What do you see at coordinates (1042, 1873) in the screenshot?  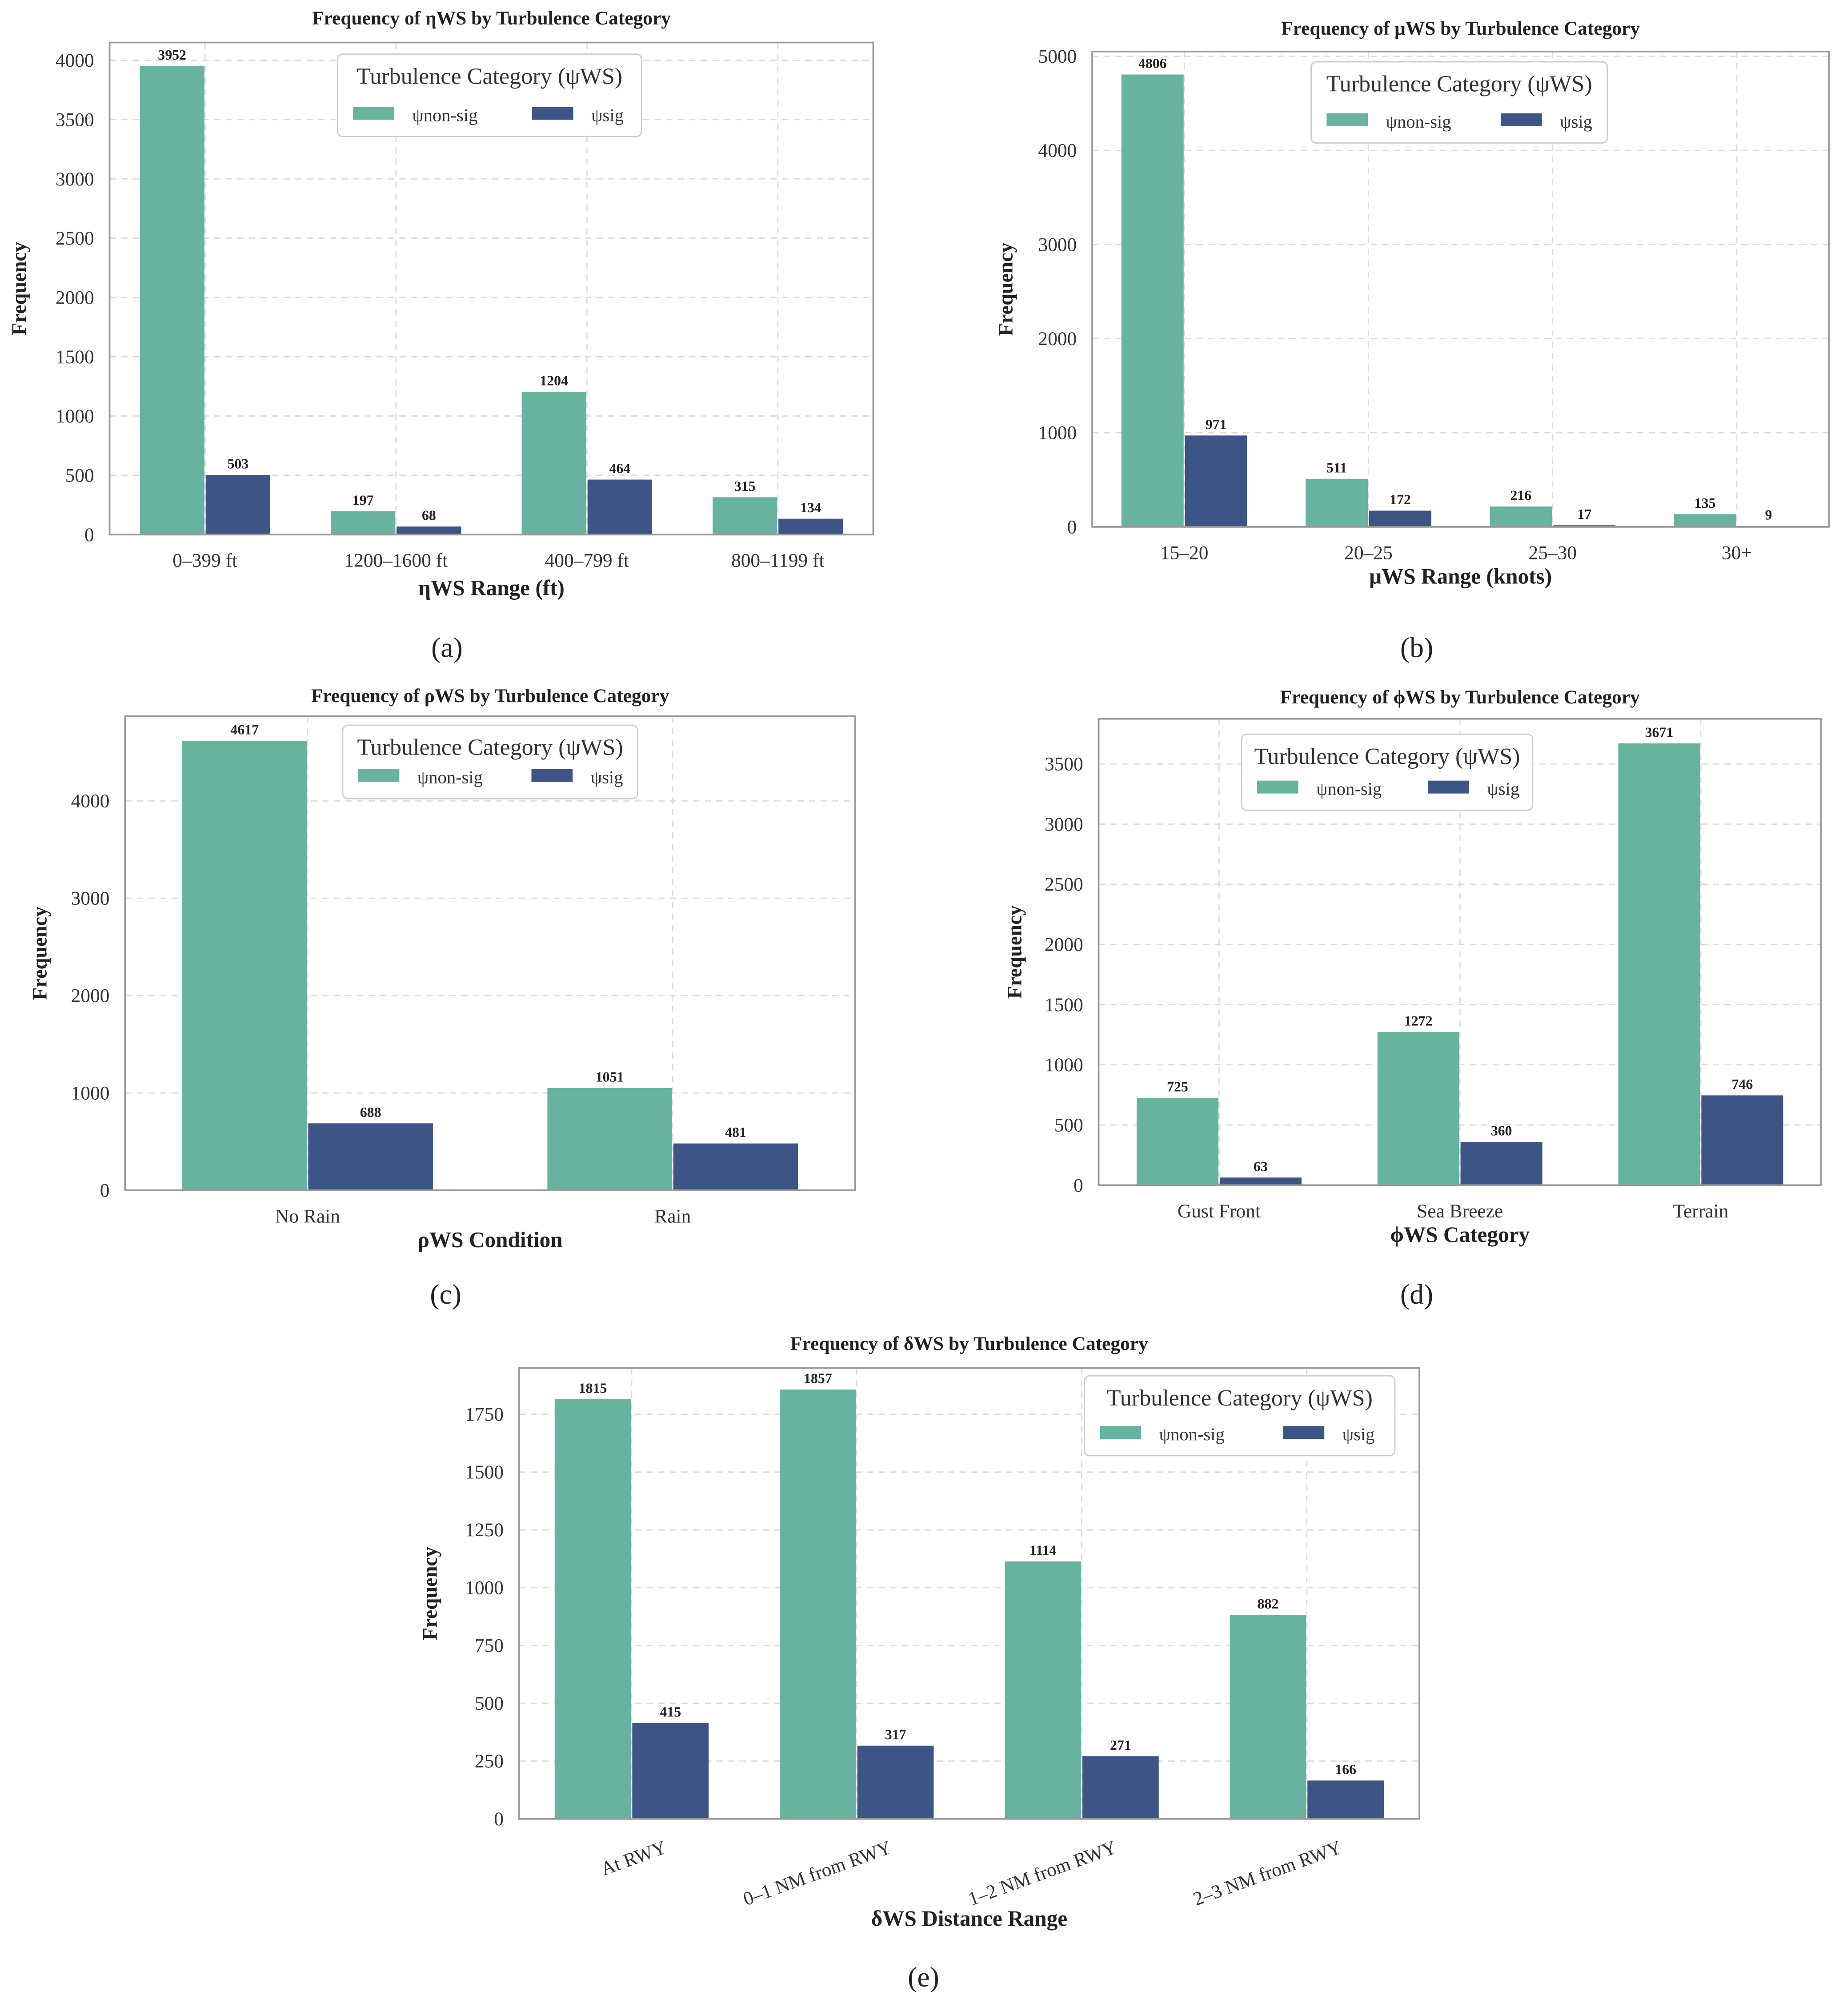 I see `x-tick-label: 1–2 NM from RWY` at bounding box center [1042, 1873].